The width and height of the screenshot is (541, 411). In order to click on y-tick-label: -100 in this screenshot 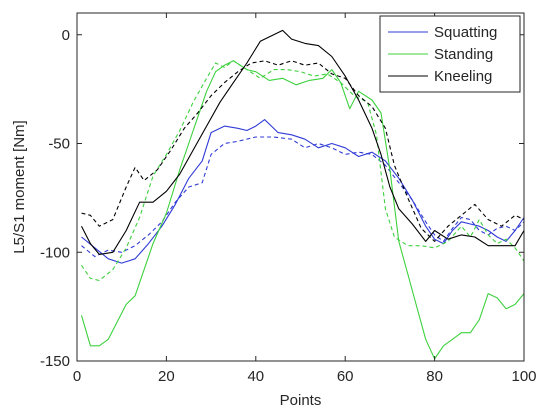, I will do `click(55, 252)`.